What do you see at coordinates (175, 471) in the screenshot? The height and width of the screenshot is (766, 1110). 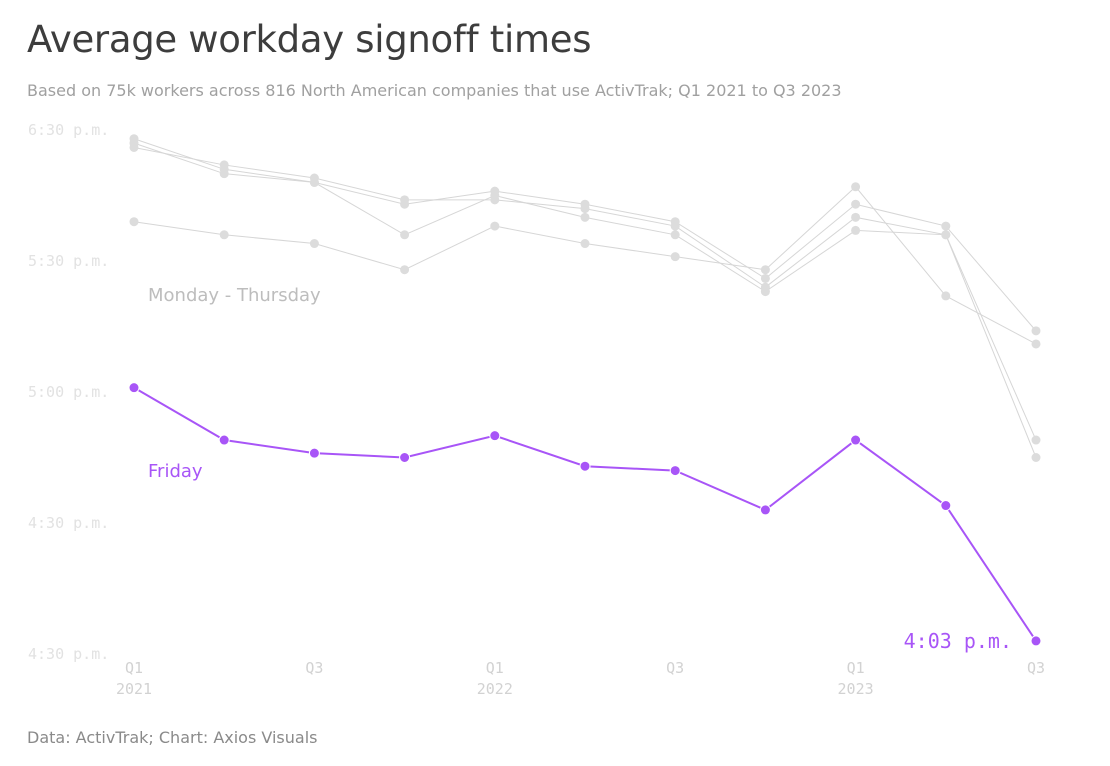 I see `friday-label: Friday` at bounding box center [175, 471].